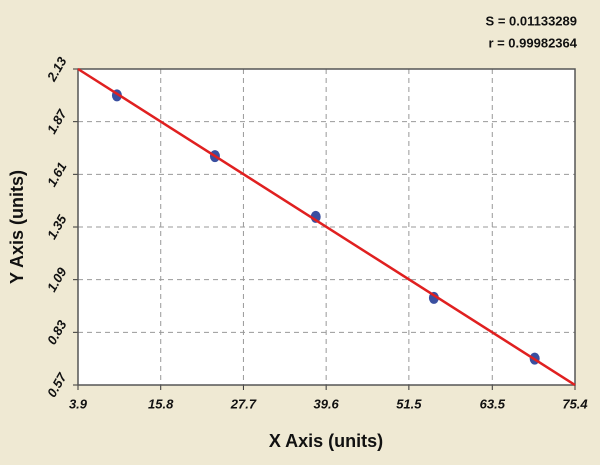 Image resolution: width=600 pixels, height=465 pixels. What do you see at coordinates (575, 403) in the screenshot?
I see `x-tick-label: 75.4` at bounding box center [575, 403].